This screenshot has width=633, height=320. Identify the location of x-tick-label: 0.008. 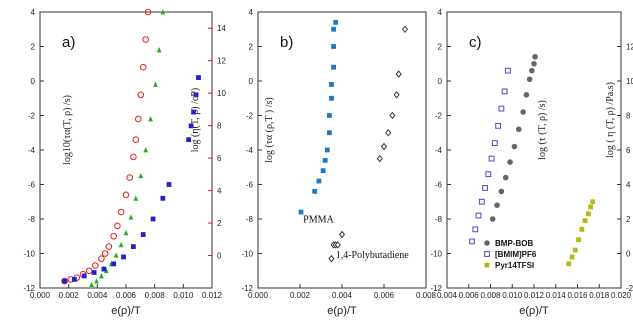
(155, 295).